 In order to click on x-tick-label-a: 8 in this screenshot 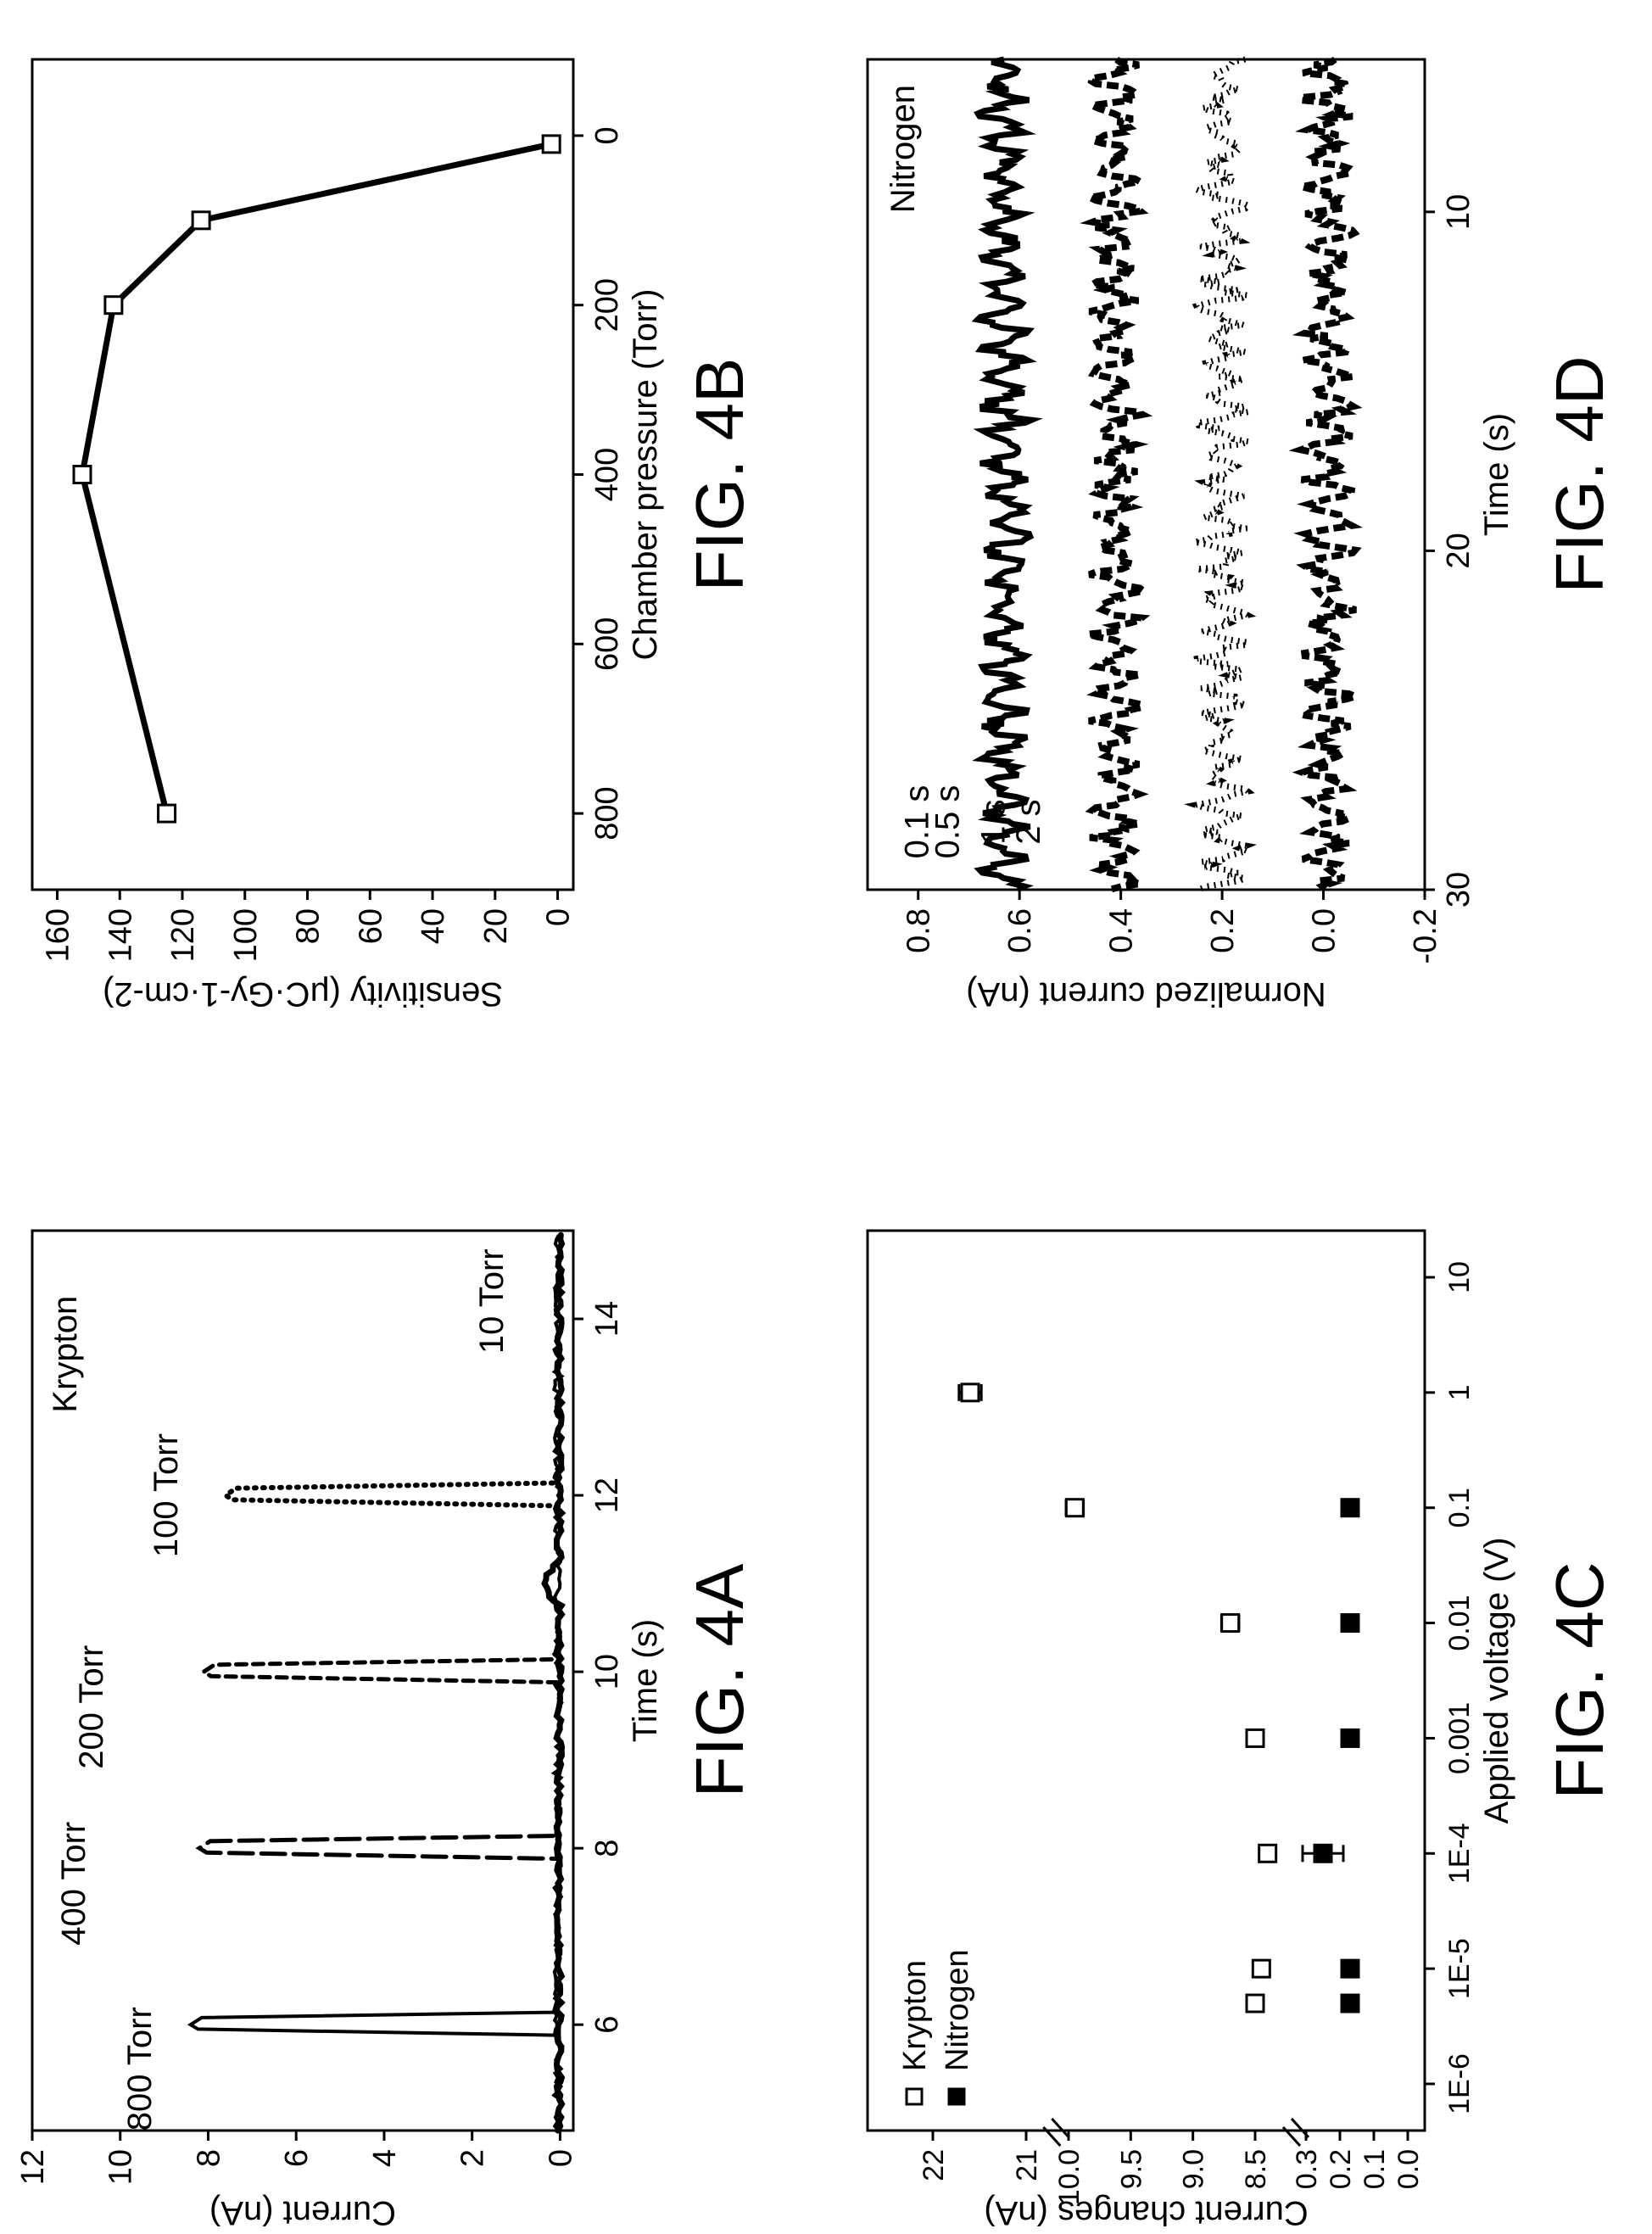, I will do `click(607, 1848)`.